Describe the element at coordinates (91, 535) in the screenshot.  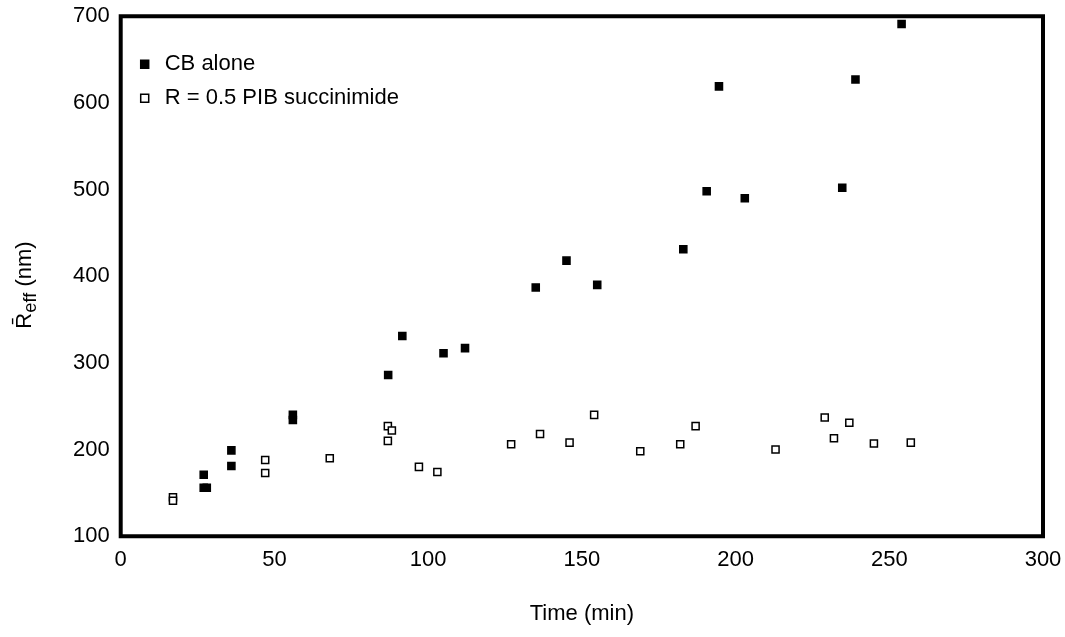
I see `y-tick-label: 100` at that location.